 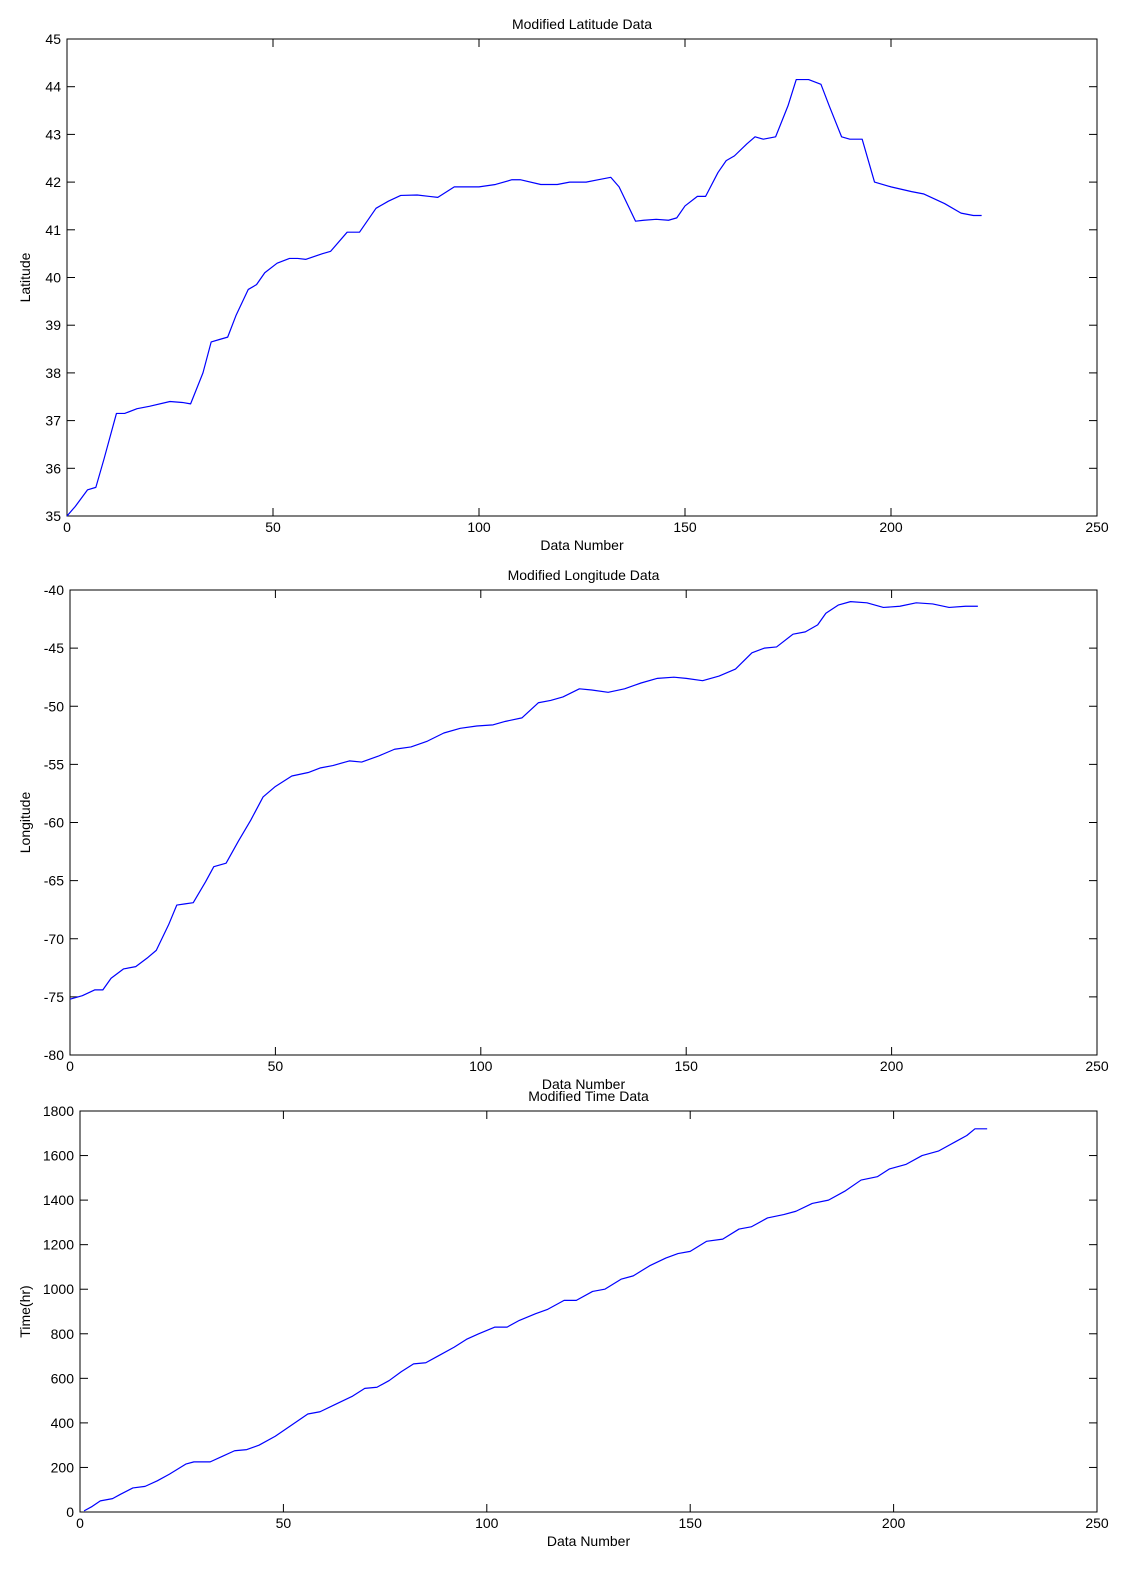 I want to click on latitude-y-tick-label: 43, so click(x=53, y=134).